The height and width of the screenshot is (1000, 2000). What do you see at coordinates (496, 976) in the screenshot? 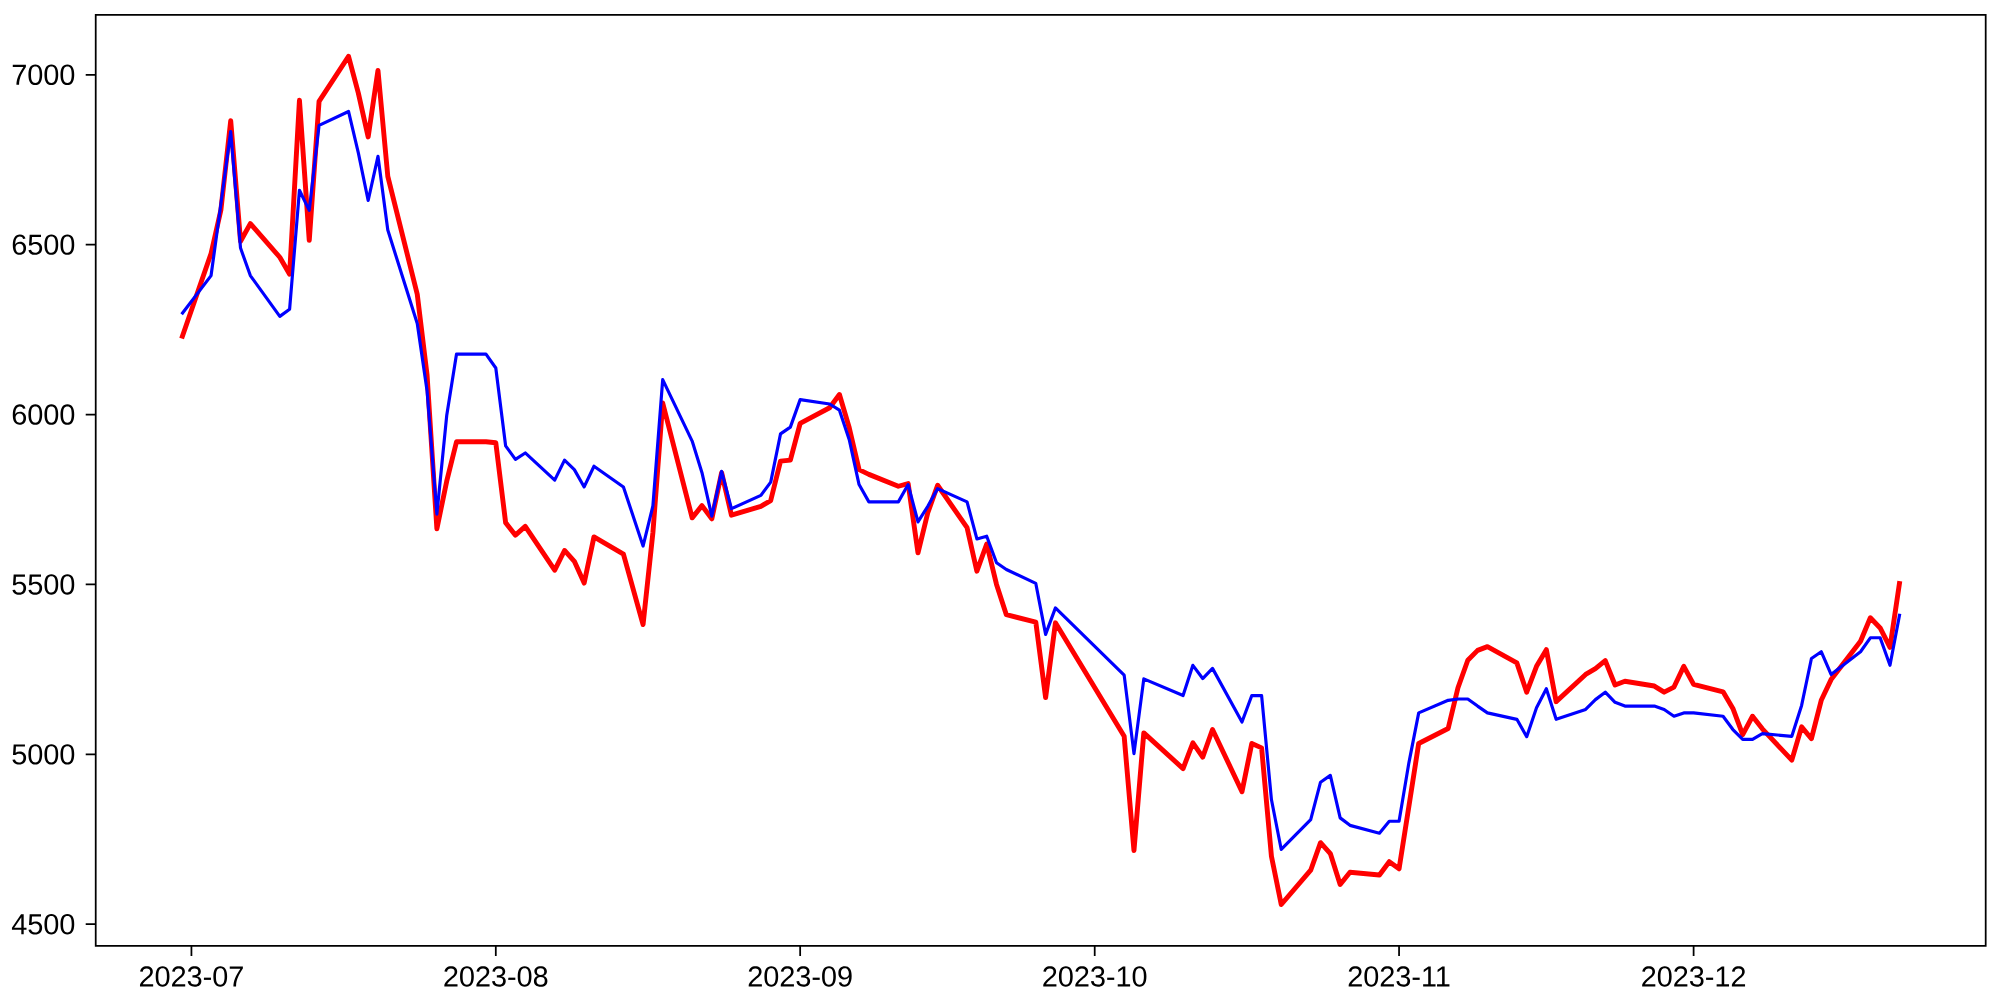
I see `x-tick-label: 2023-08` at bounding box center [496, 976].